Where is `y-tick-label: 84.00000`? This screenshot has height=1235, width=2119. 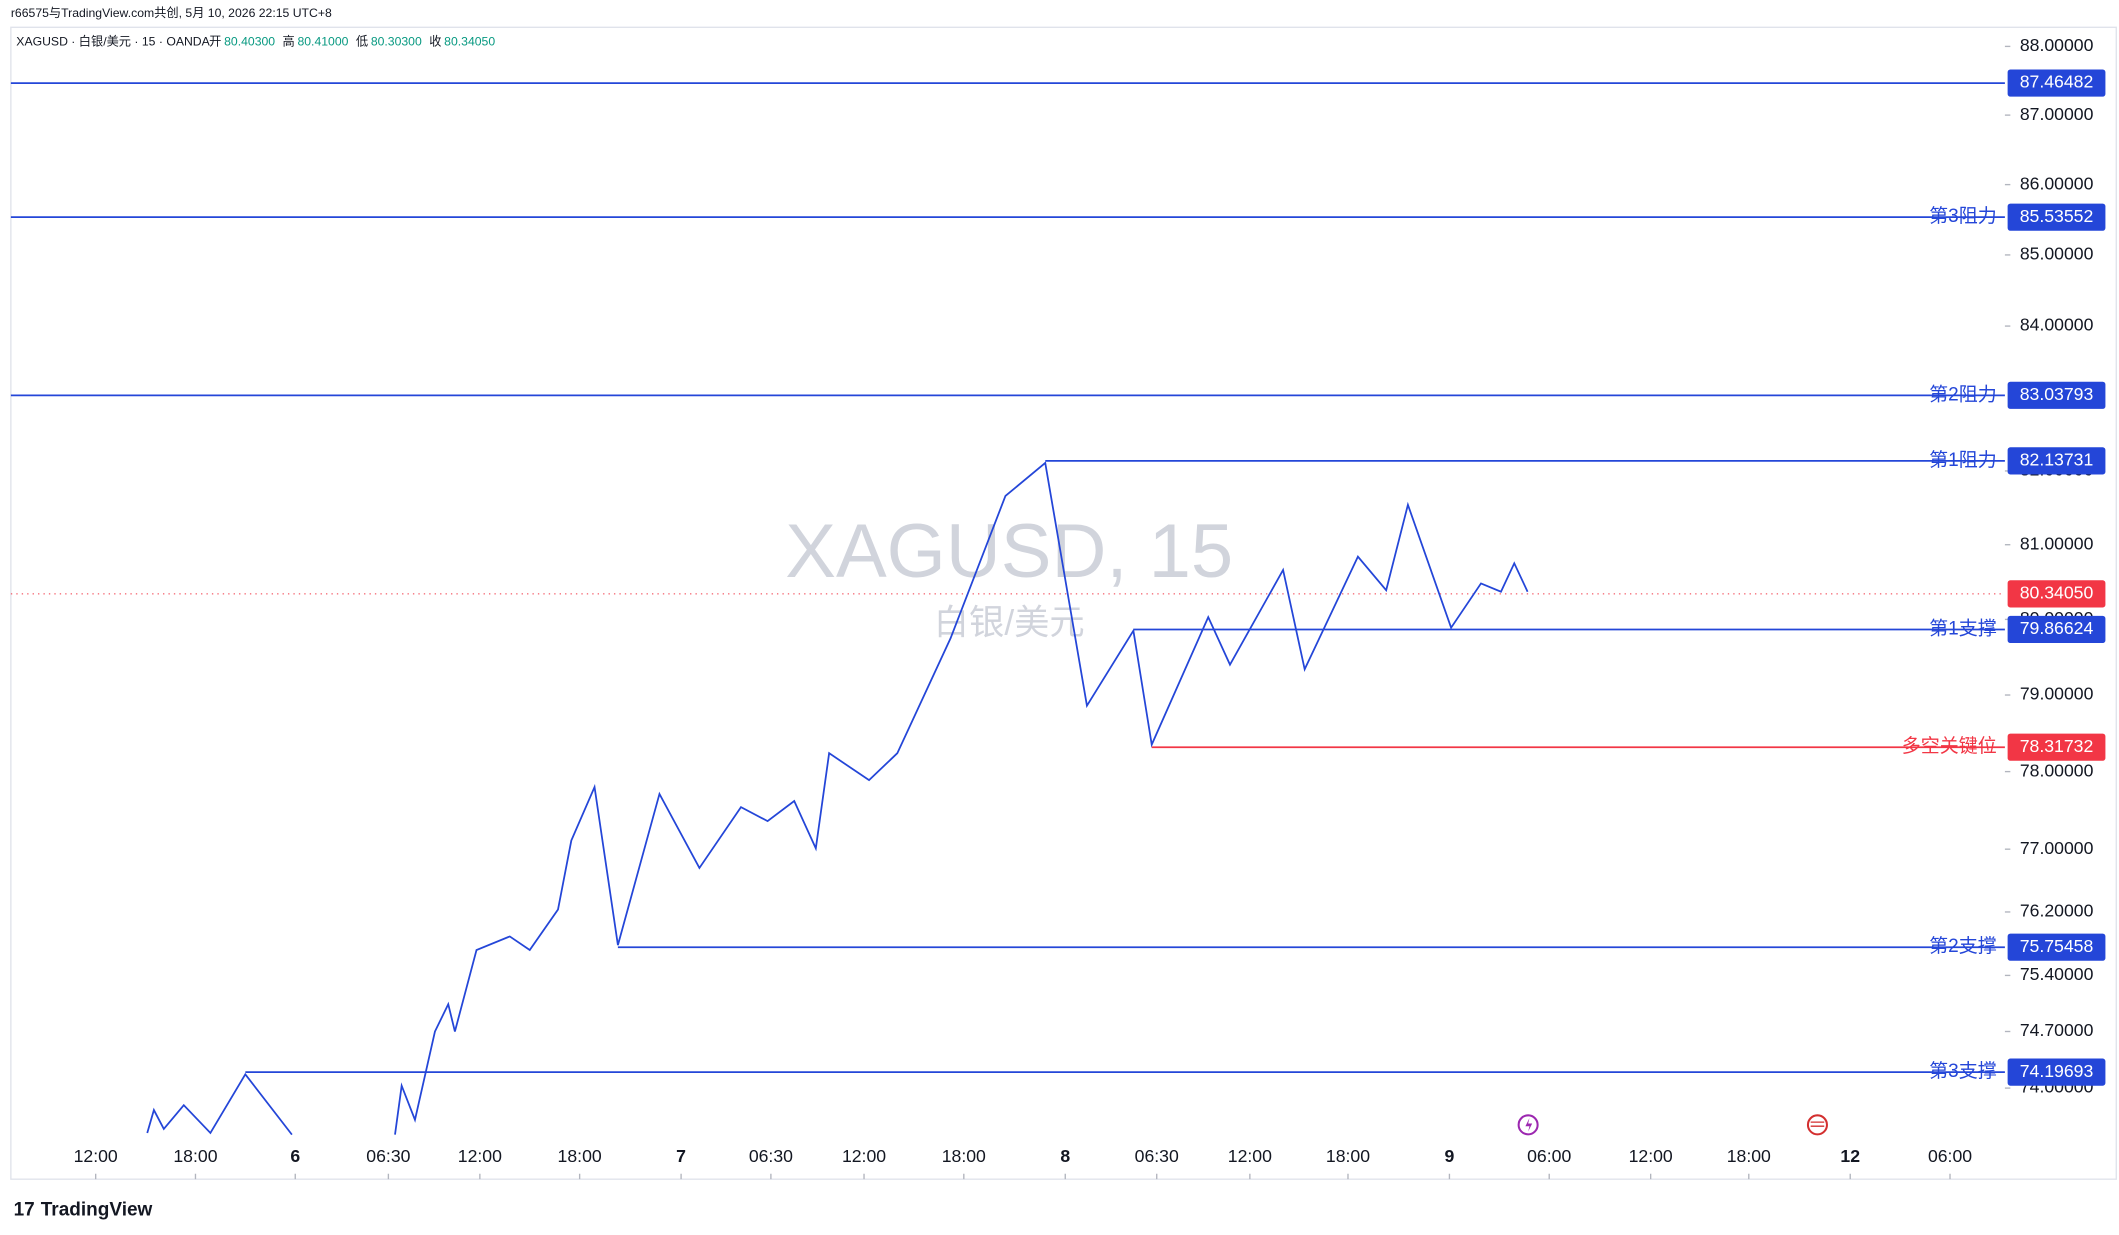 y-tick-label: 84.00000 is located at coordinates (2057, 325).